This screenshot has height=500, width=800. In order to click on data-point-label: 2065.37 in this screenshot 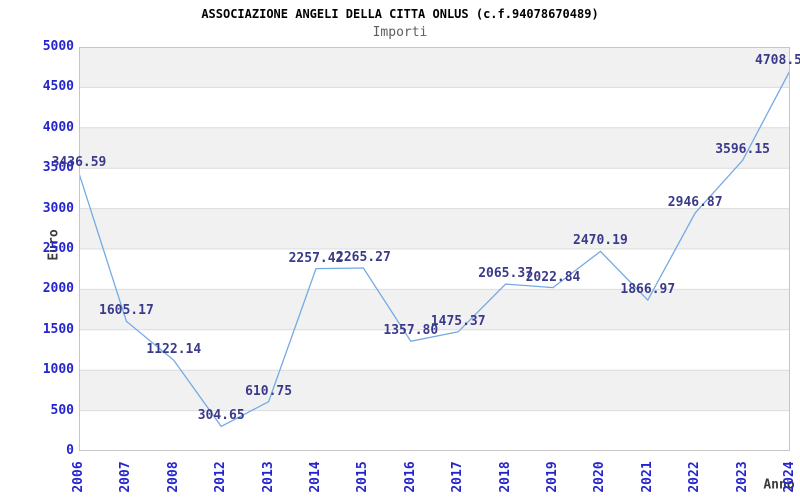, I will do `click(505, 274)`.